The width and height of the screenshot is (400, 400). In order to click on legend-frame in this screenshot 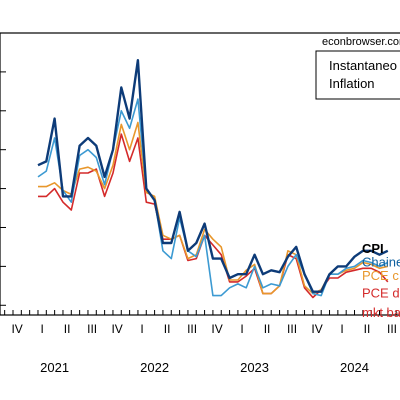, I will do `click(357, 75)`.